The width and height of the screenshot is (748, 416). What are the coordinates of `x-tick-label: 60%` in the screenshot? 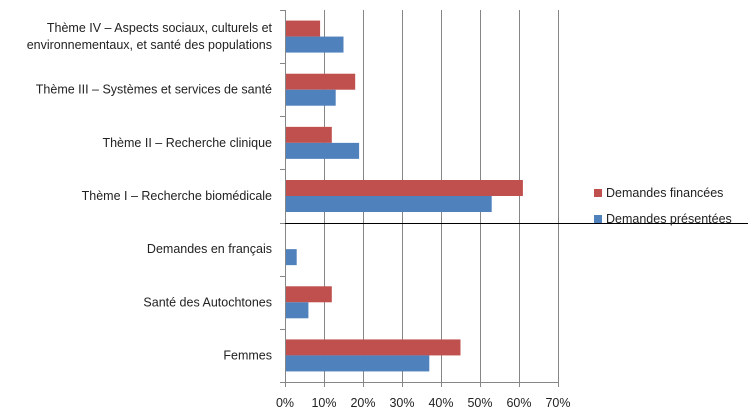 It's located at (518, 403).